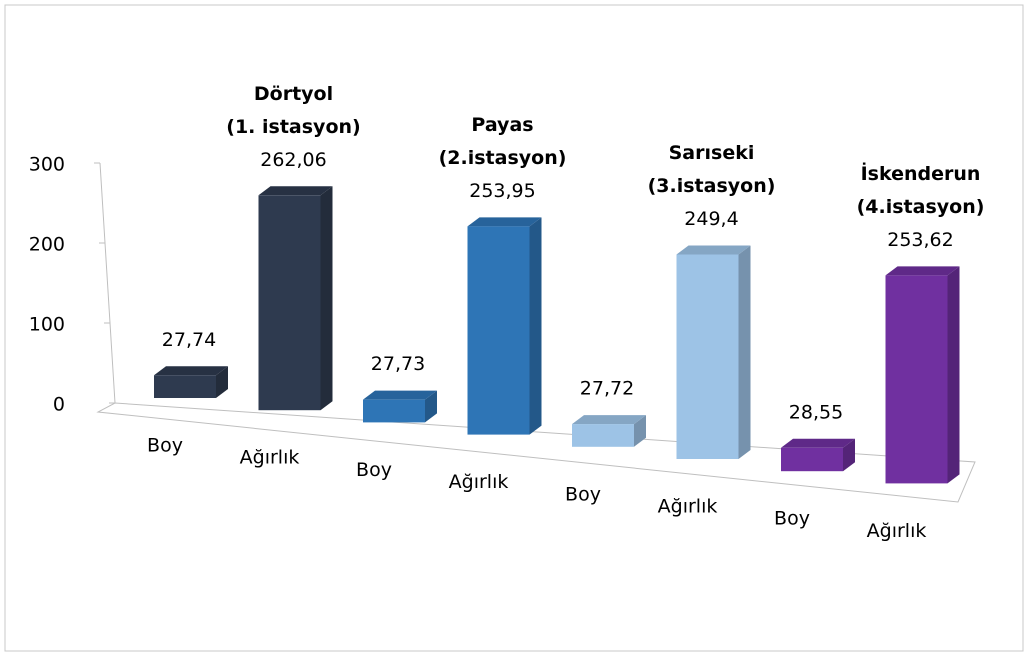 This screenshot has width=1030, height=659. What do you see at coordinates (502, 191) in the screenshot?
I see `value-label: 253,95` at bounding box center [502, 191].